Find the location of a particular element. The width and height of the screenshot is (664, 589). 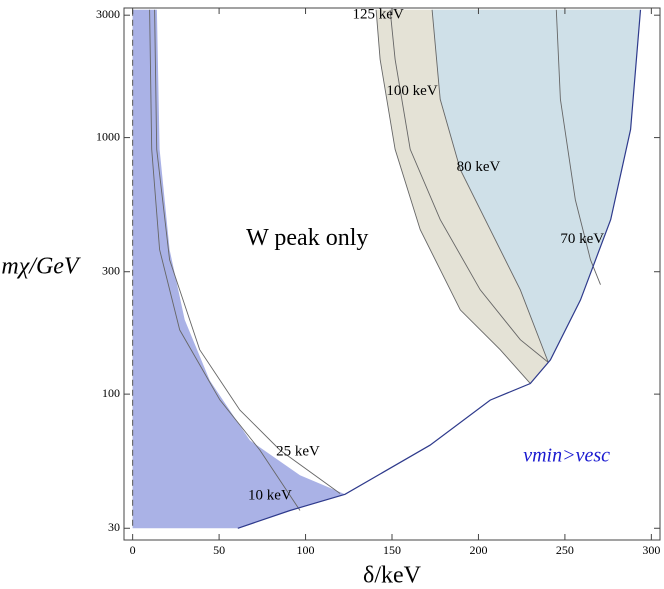

y-tick-label: 30 is located at coordinates (114, 527).